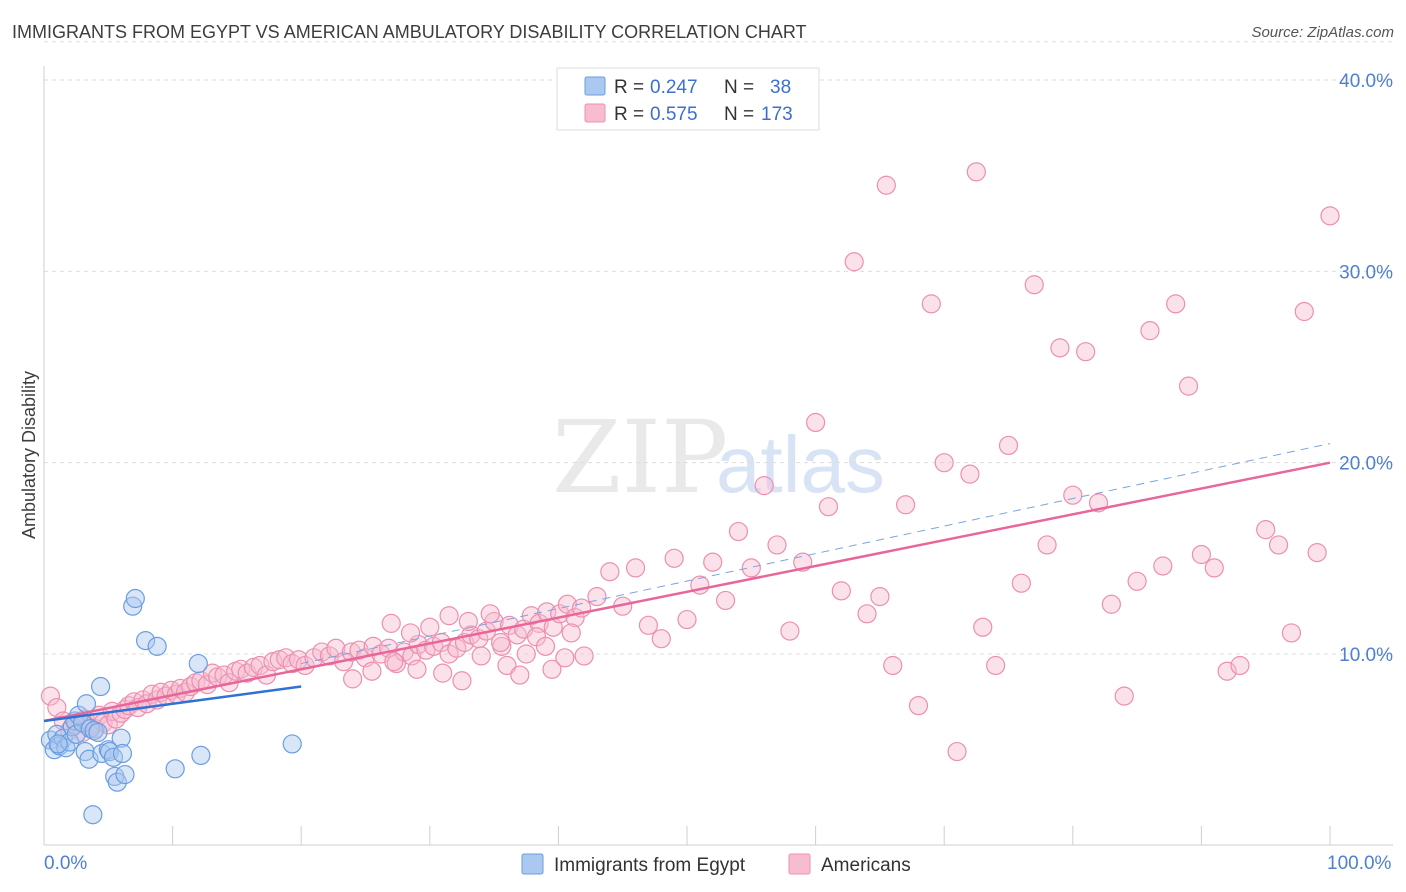 The height and width of the screenshot is (892, 1406). Describe the element at coordinates (800, 464) in the screenshot. I see `watermark-atlas: atlas` at that location.